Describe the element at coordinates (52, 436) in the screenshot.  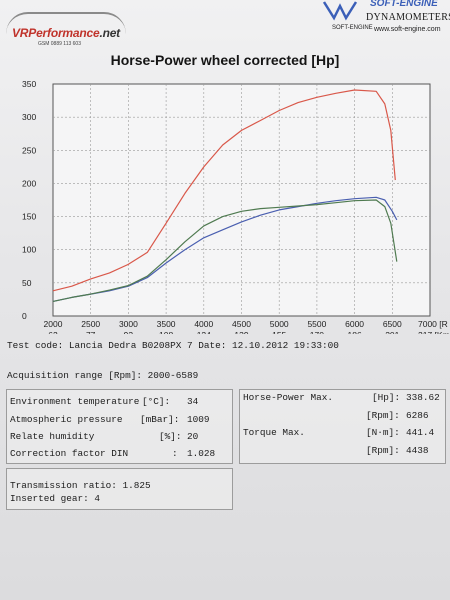
I see `env-humidity-label: Relate humidity` at that location.